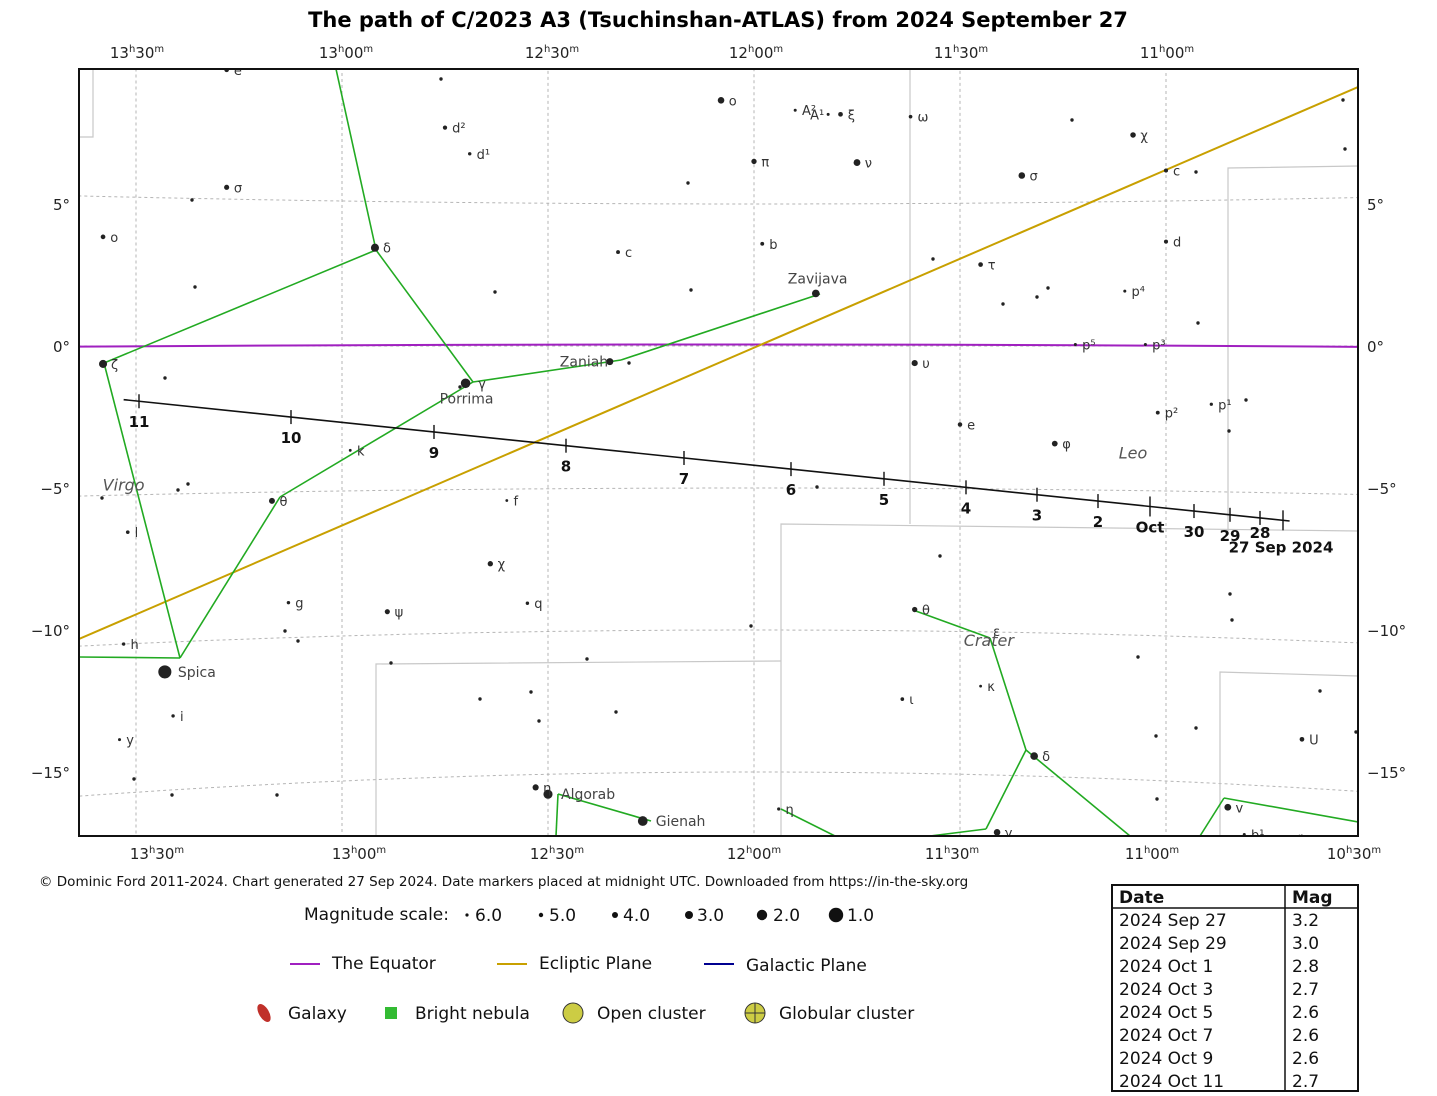  I want to click on star-algorab, so click(548, 794).